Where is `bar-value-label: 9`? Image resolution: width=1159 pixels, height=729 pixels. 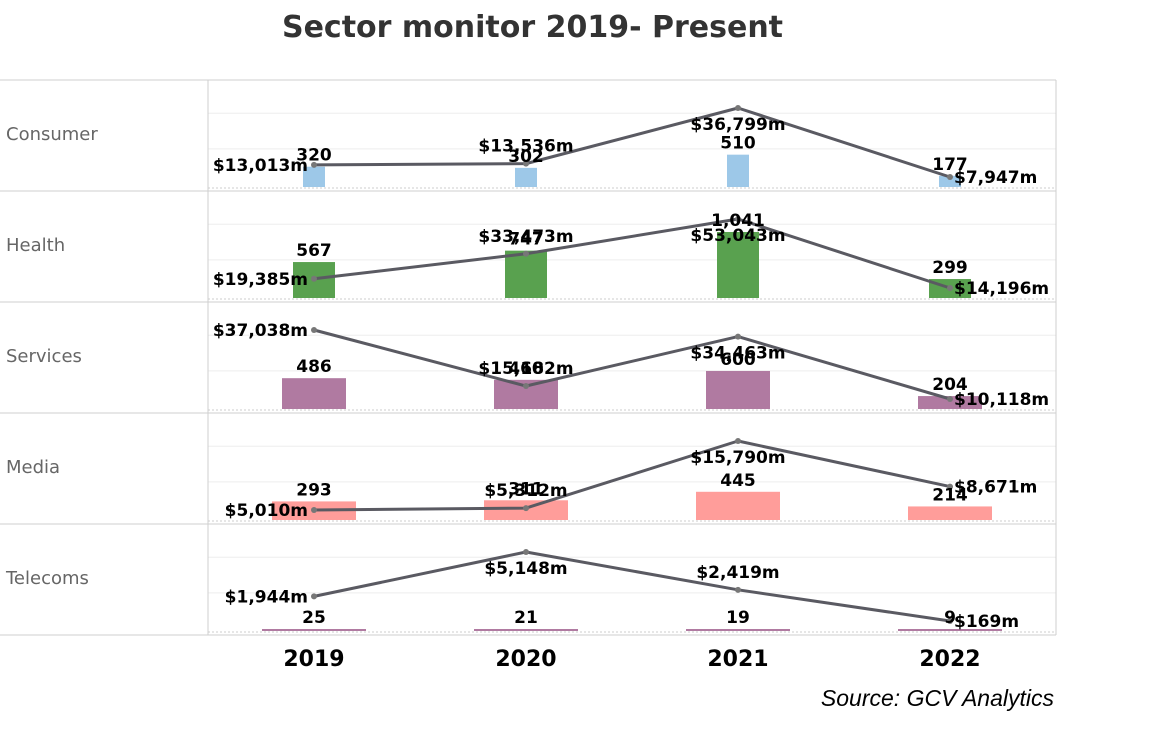
bar-value-label: 9 is located at coordinates (950, 618).